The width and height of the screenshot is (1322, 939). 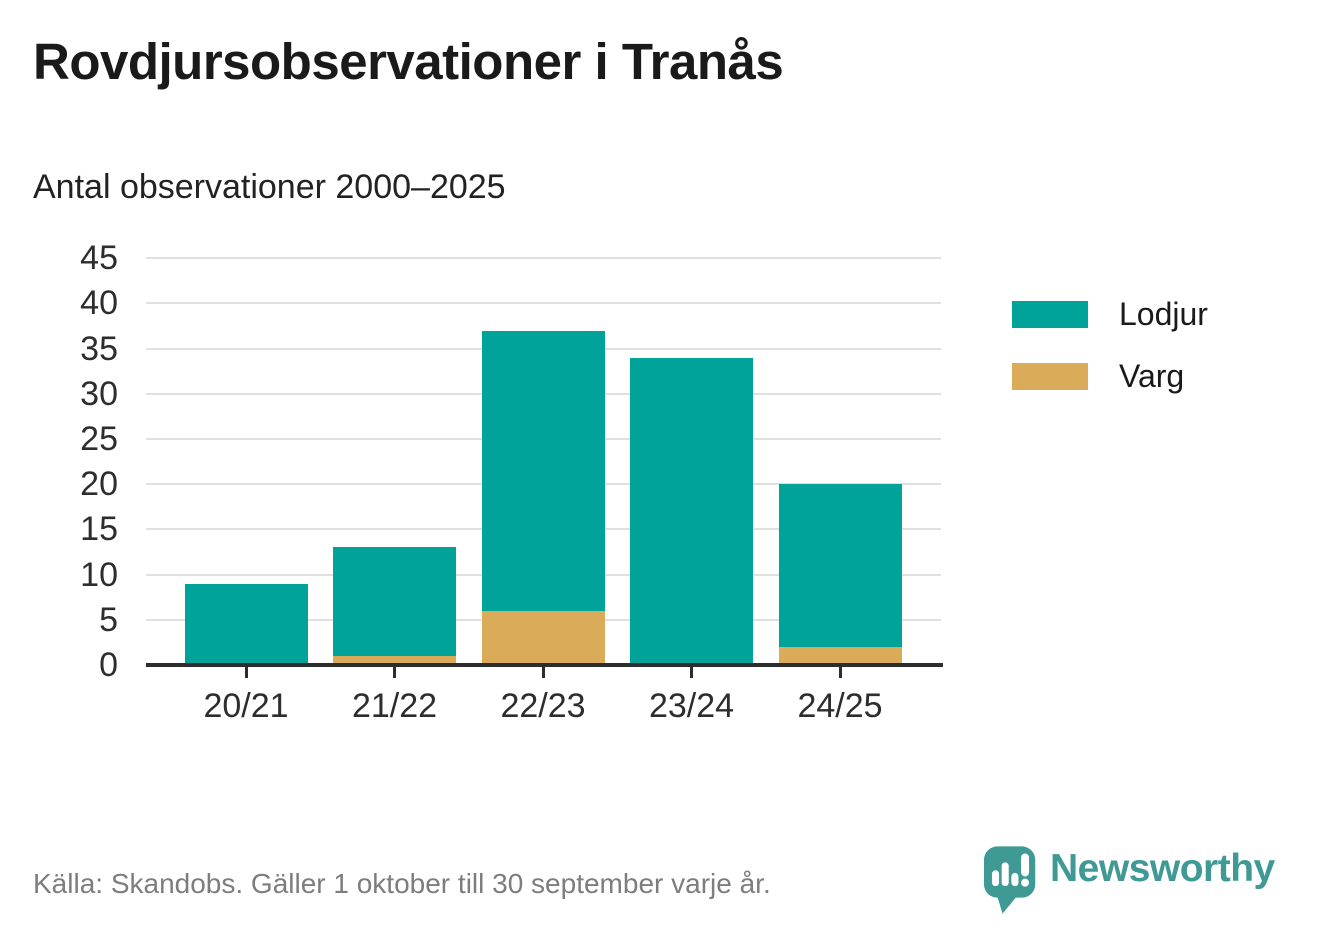 What do you see at coordinates (543, 706) in the screenshot?
I see `x-axis-tick-label: 22/23` at bounding box center [543, 706].